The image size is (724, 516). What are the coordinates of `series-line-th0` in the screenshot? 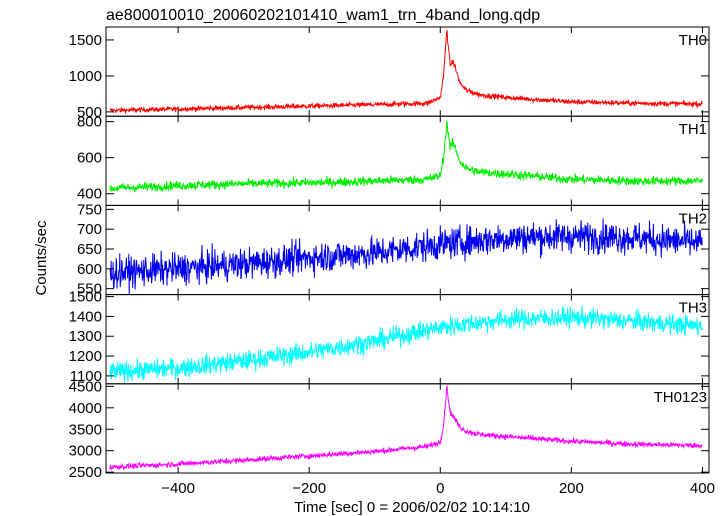 It's located at (406, 72).